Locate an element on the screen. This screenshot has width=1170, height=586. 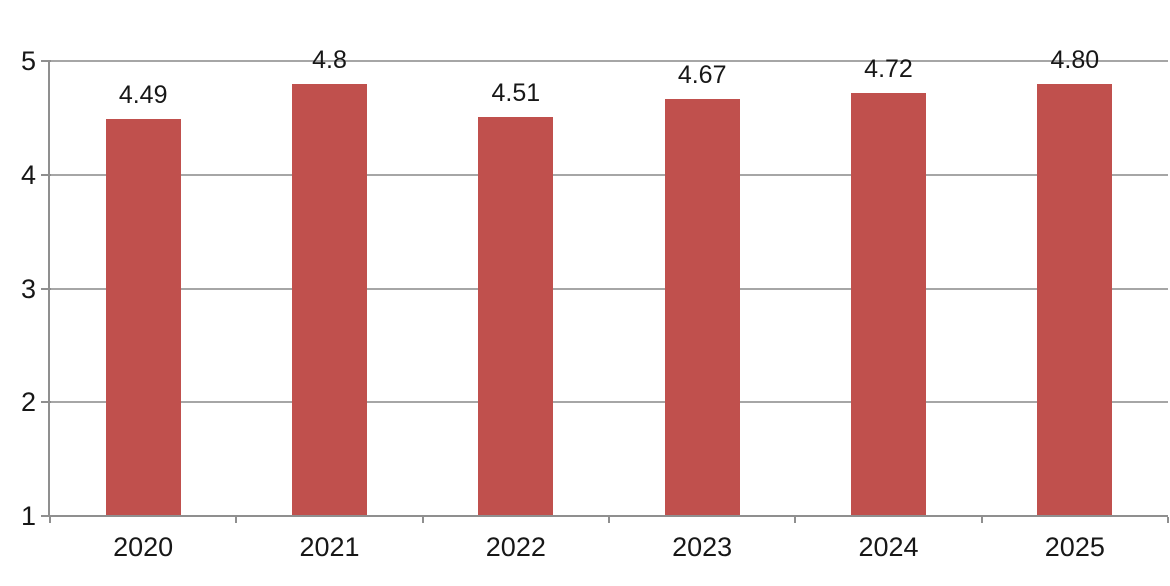
x-tick-label: 2023 is located at coordinates (702, 547).